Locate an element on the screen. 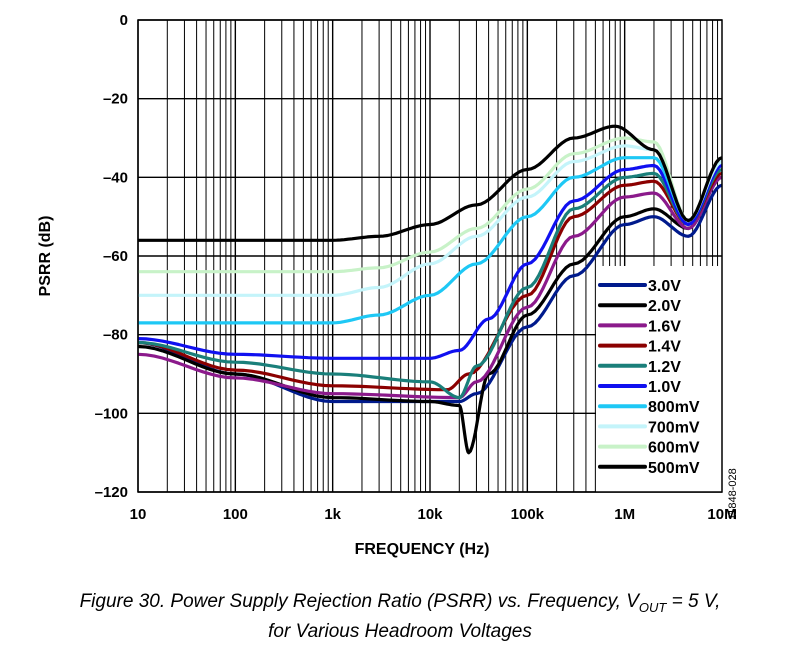 Image resolution: width=800 pixels, height=664 pixels. caption-text-suffix: = 5 V, is located at coordinates (693, 601).